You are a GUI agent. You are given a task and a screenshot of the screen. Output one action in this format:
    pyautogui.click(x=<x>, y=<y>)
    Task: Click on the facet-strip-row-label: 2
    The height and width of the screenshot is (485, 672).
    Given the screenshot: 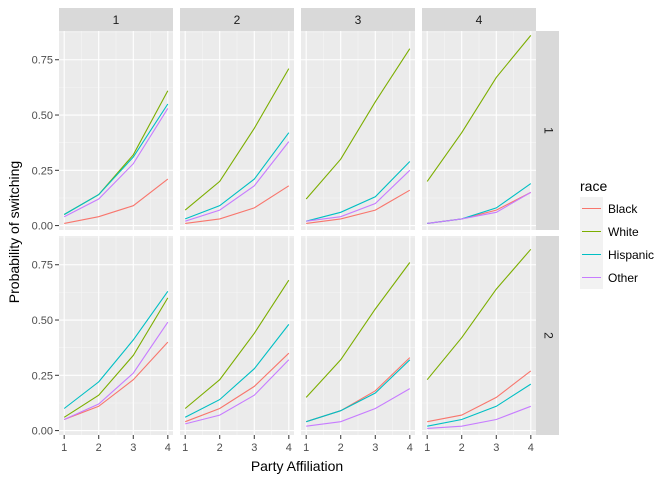 What is the action you would take?
    pyautogui.click(x=548, y=335)
    